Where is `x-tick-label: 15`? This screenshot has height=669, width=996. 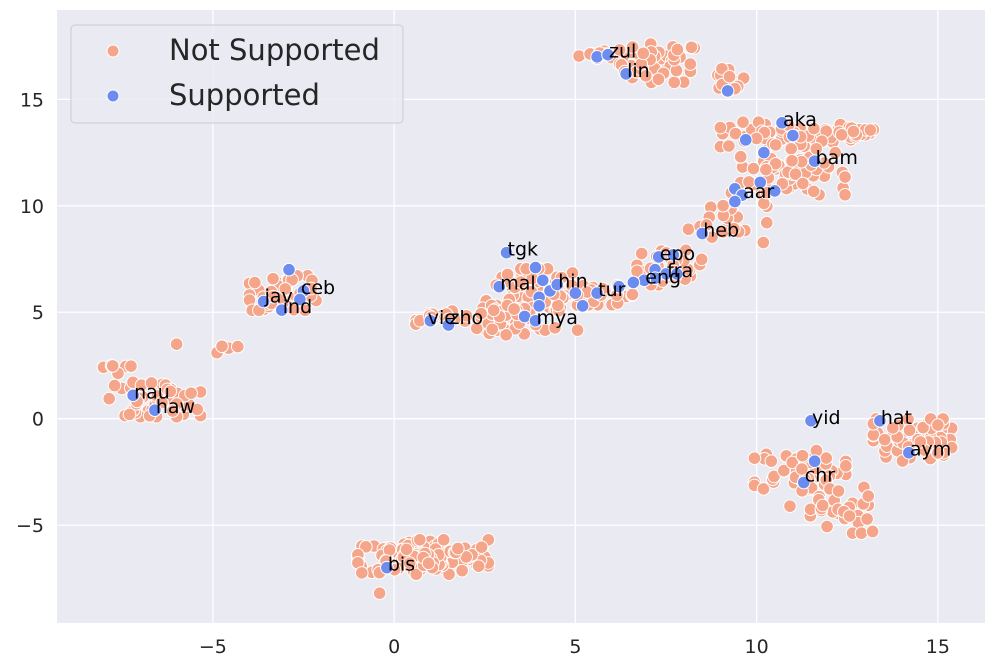
x-tick-label: 15 is located at coordinates (938, 647).